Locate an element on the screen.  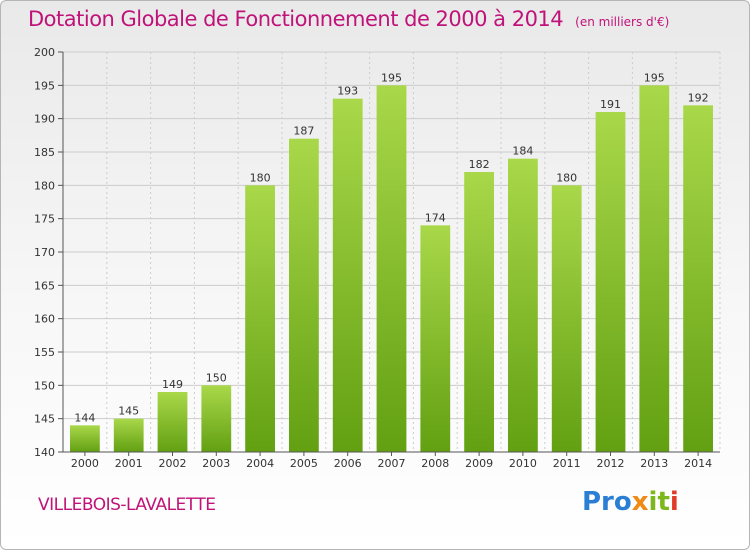
y-tick-label: 140 is located at coordinates (44, 452).